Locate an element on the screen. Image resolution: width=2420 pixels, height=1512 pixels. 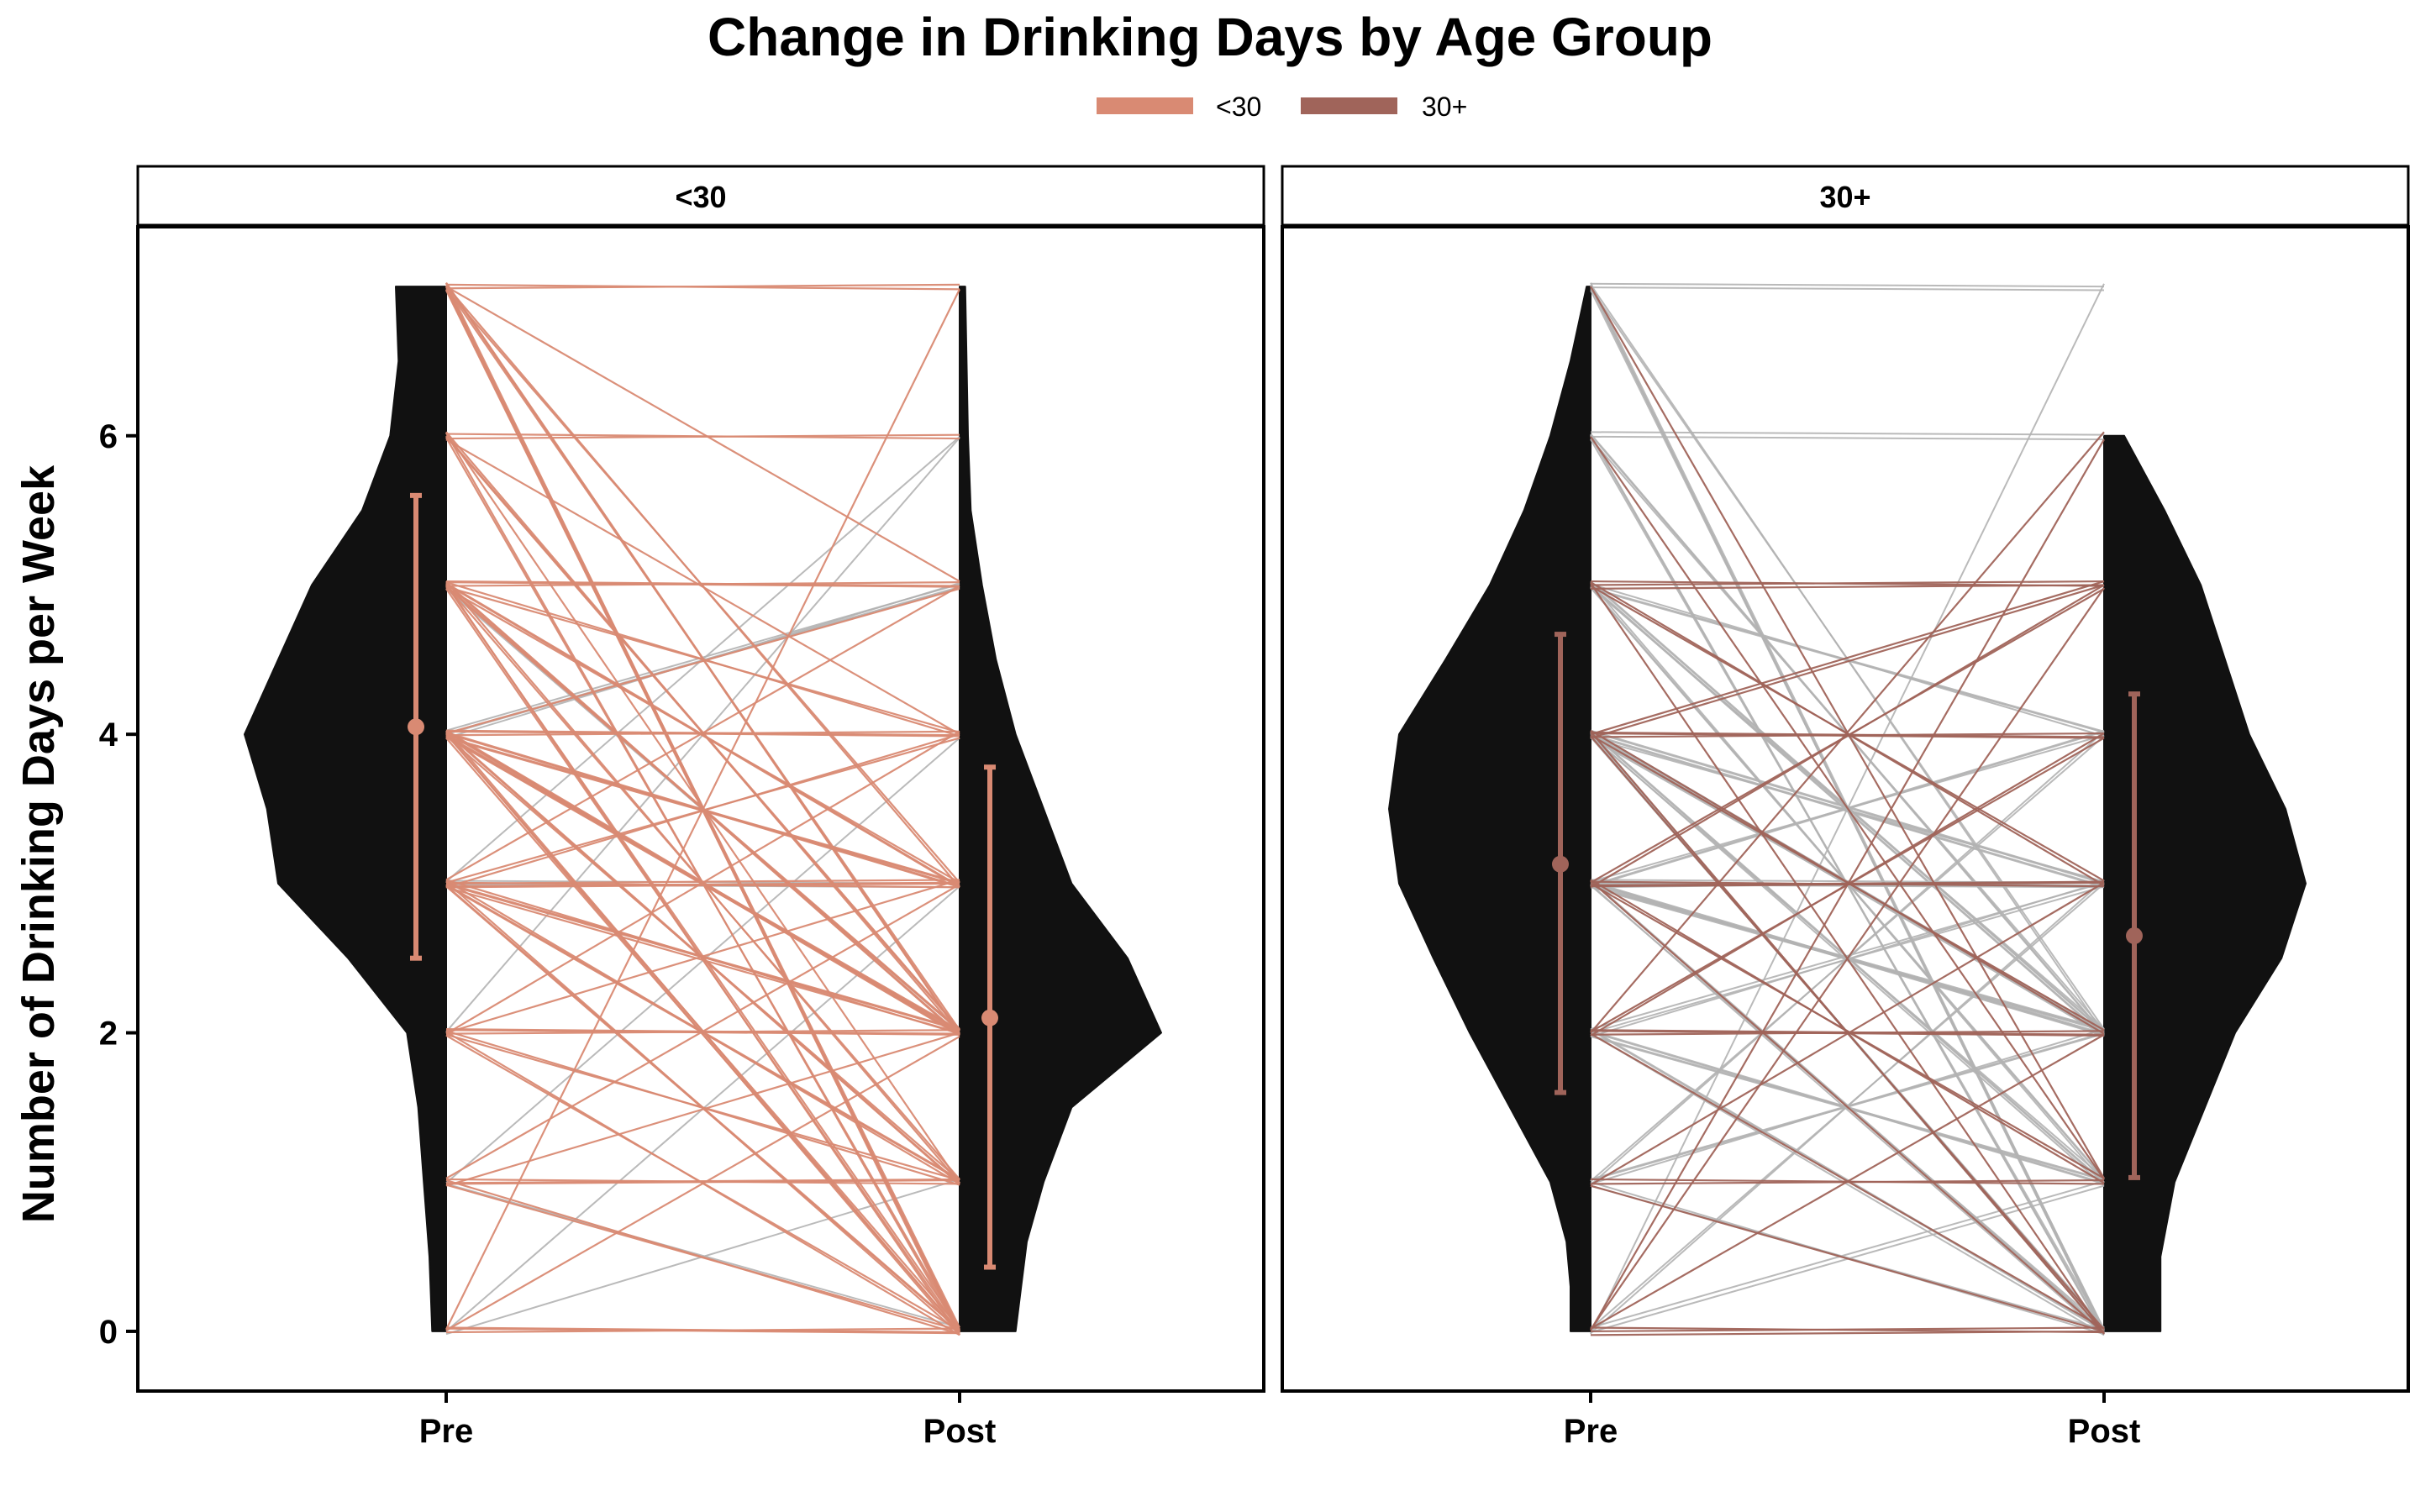
y-tick-label: 2 is located at coordinates (109, 1034).